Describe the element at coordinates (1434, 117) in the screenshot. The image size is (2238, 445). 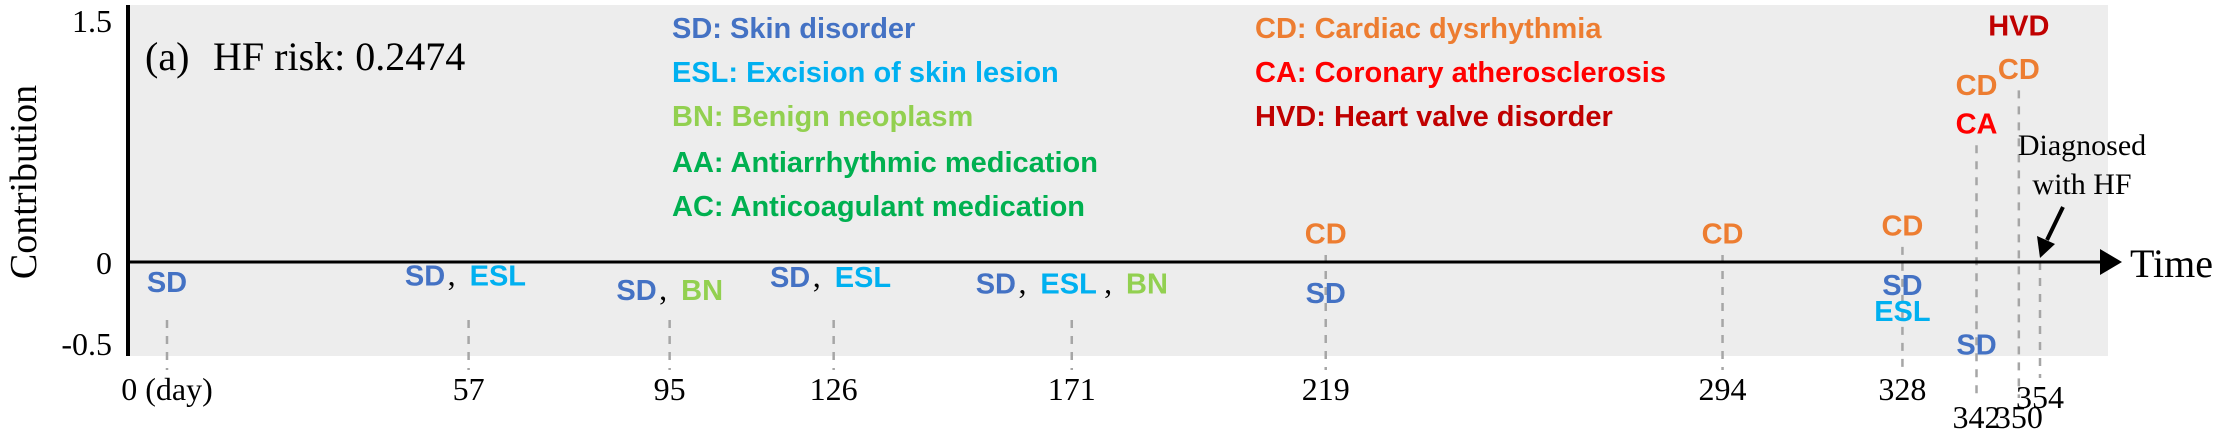
I see `legend-item-hvd: HVD: Heart valve disorder` at that location.